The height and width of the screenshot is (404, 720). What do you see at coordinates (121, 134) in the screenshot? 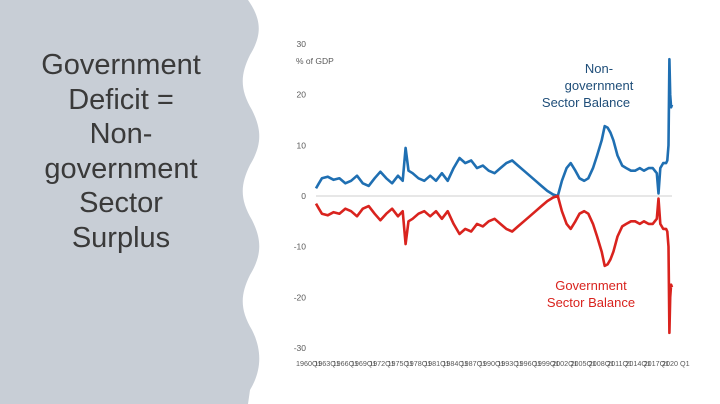
I see `slide-title-line-3: Non-` at bounding box center [121, 134].